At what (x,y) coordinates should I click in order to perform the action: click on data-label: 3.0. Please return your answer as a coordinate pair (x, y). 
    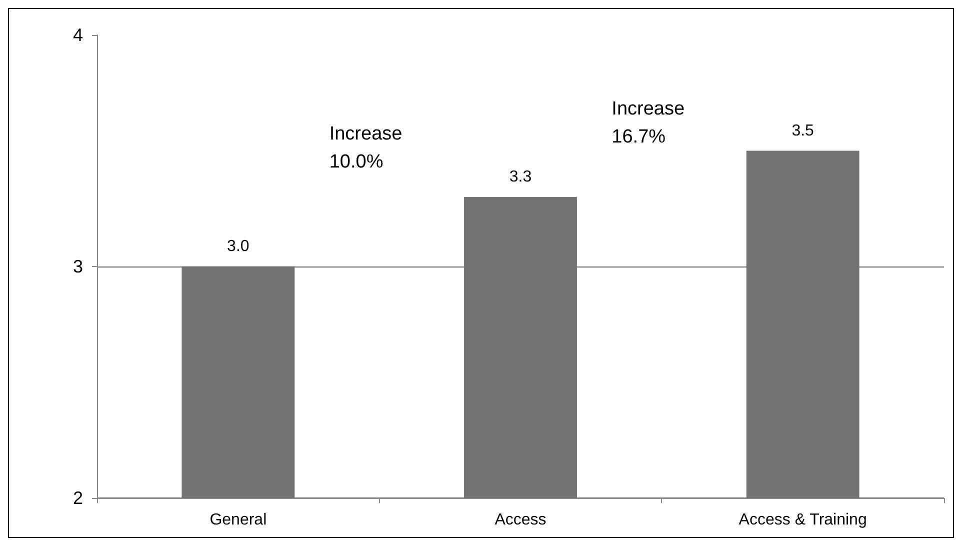
    Looking at the image, I should click on (238, 246).